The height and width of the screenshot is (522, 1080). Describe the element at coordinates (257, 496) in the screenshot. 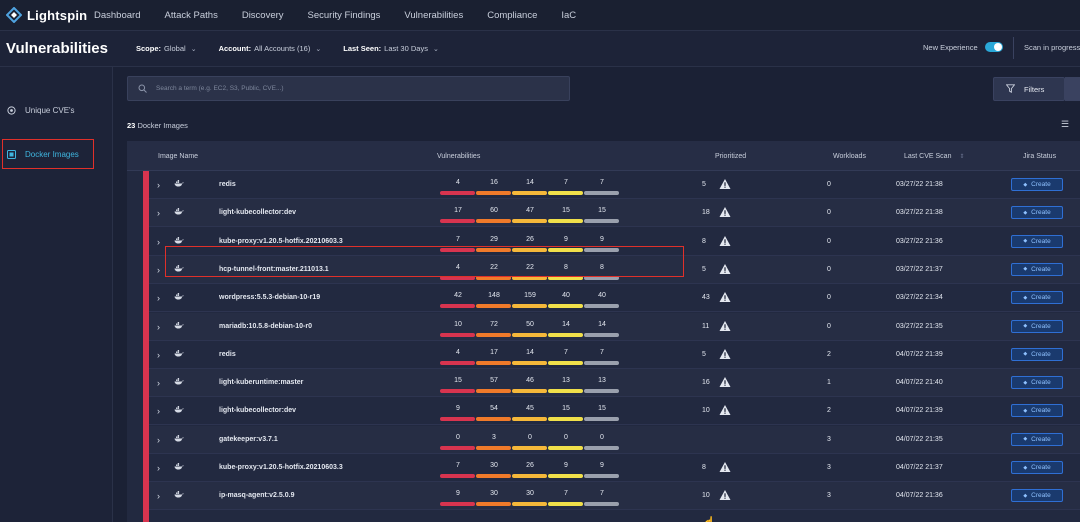

I see `image-name: ip-masq-agent:v2.5.0.9` at that location.